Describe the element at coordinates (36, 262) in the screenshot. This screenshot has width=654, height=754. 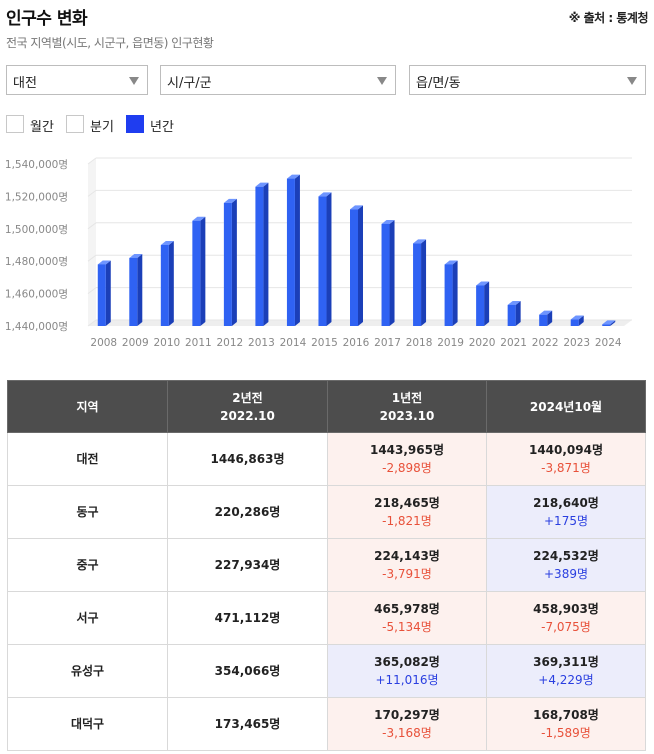
I see `y-tick-label: 1,480,000명` at that location.